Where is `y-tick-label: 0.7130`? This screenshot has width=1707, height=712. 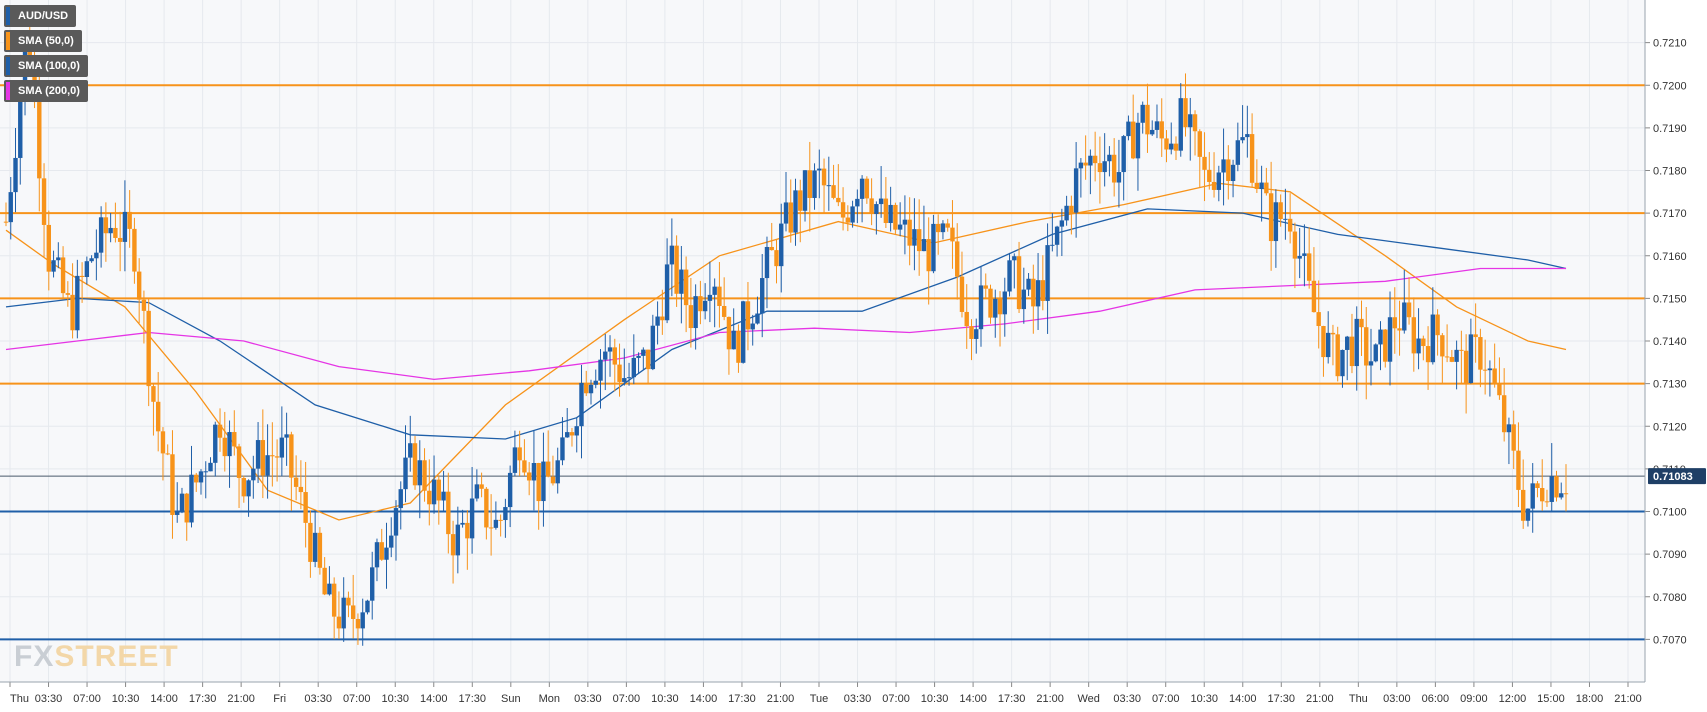
y-tick-label: 0.7130 is located at coordinates (1670, 385).